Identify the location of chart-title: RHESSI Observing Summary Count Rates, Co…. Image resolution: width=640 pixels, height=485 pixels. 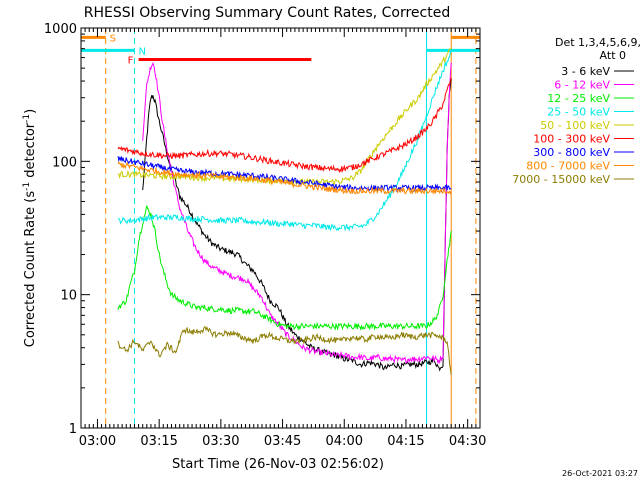
(267, 13).